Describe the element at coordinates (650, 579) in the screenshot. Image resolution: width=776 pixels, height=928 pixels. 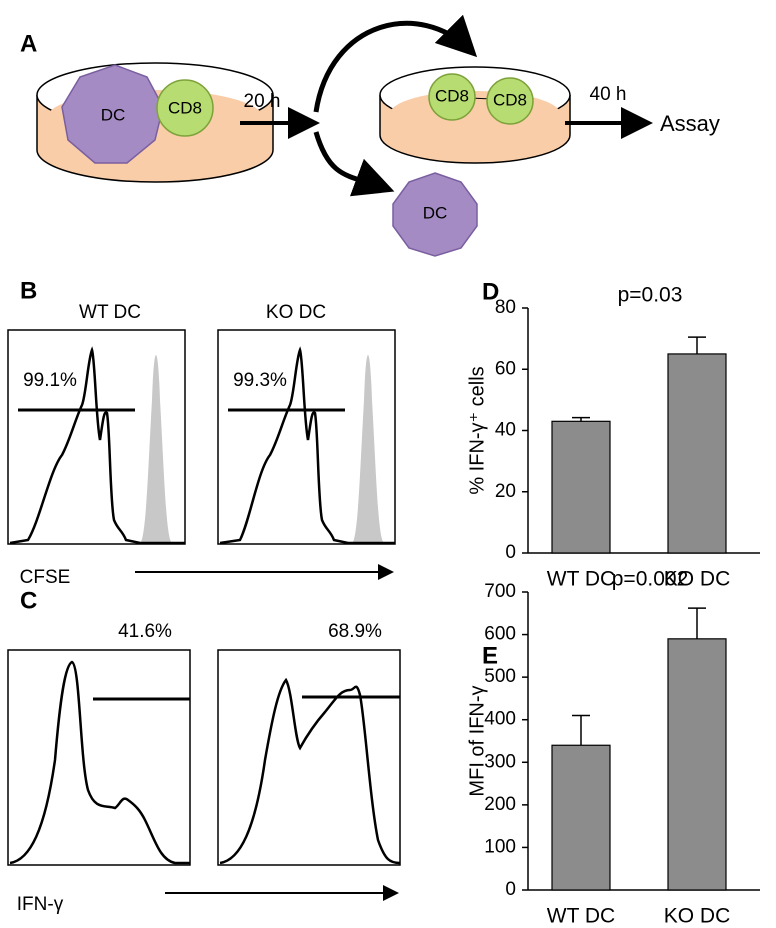
I see `annotation: p=0.002` at that location.